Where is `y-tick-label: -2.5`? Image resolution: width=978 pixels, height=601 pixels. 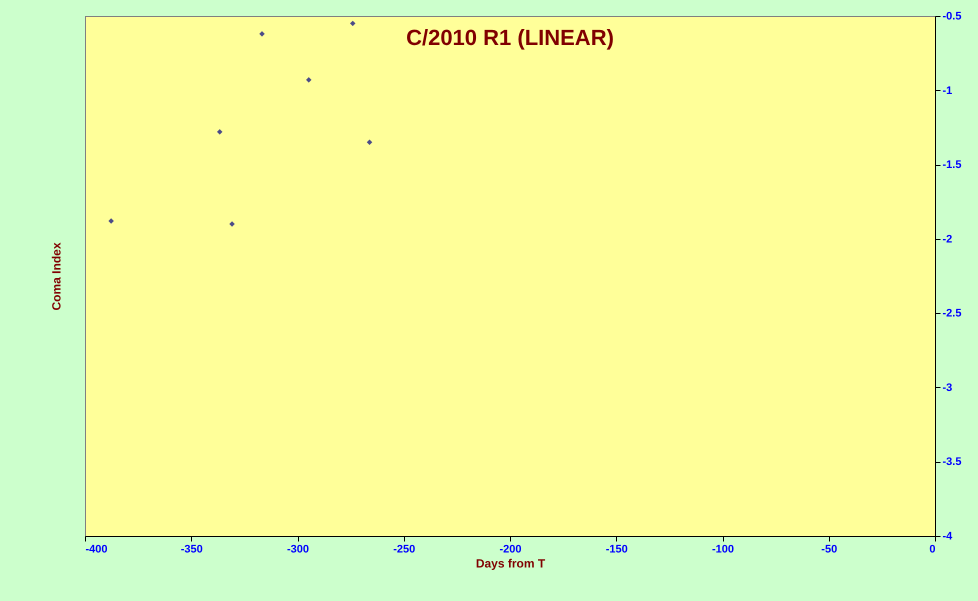
y-tick-label: -2.5 is located at coordinates (952, 314).